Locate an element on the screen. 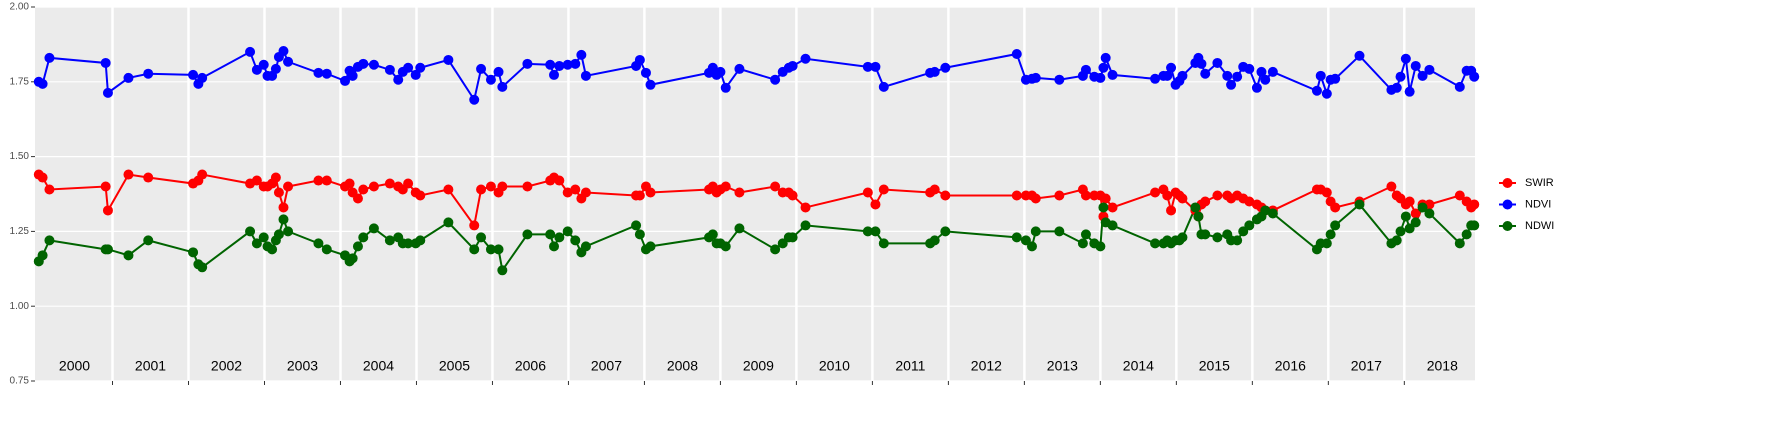 The width and height of the screenshot is (1773, 442). year-label: 2001 is located at coordinates (150, 366).